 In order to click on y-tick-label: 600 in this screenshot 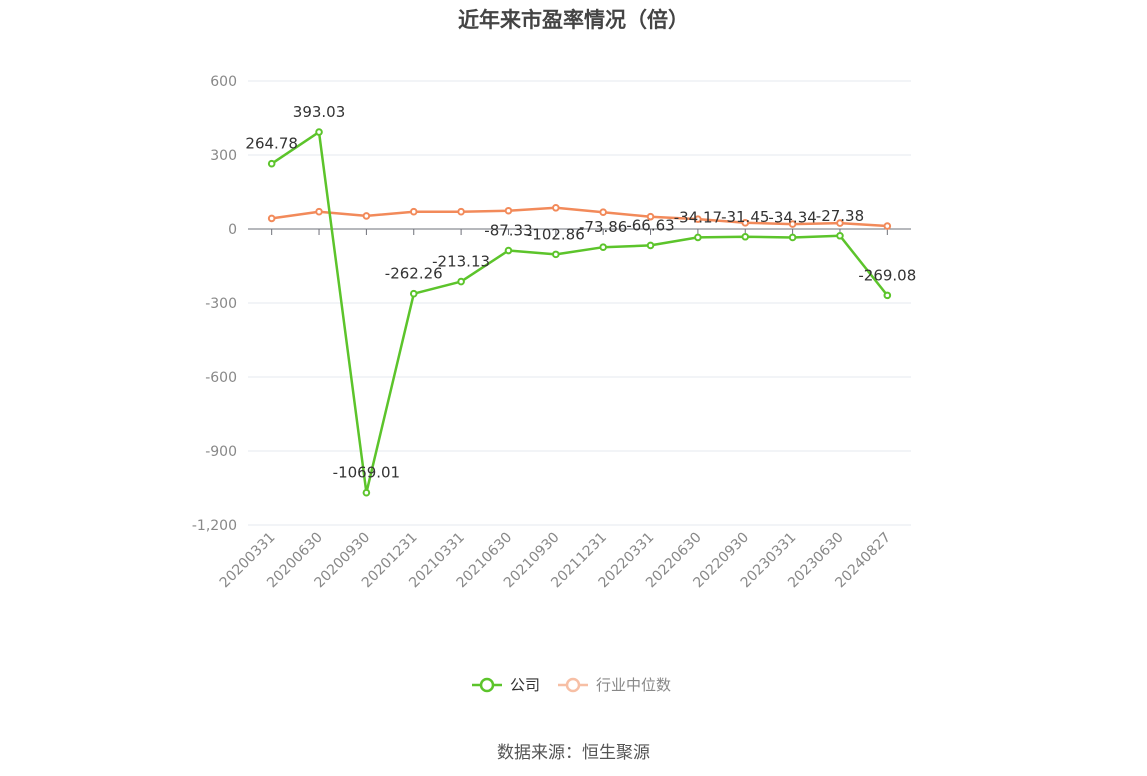, I will do `click(223, 82)`.